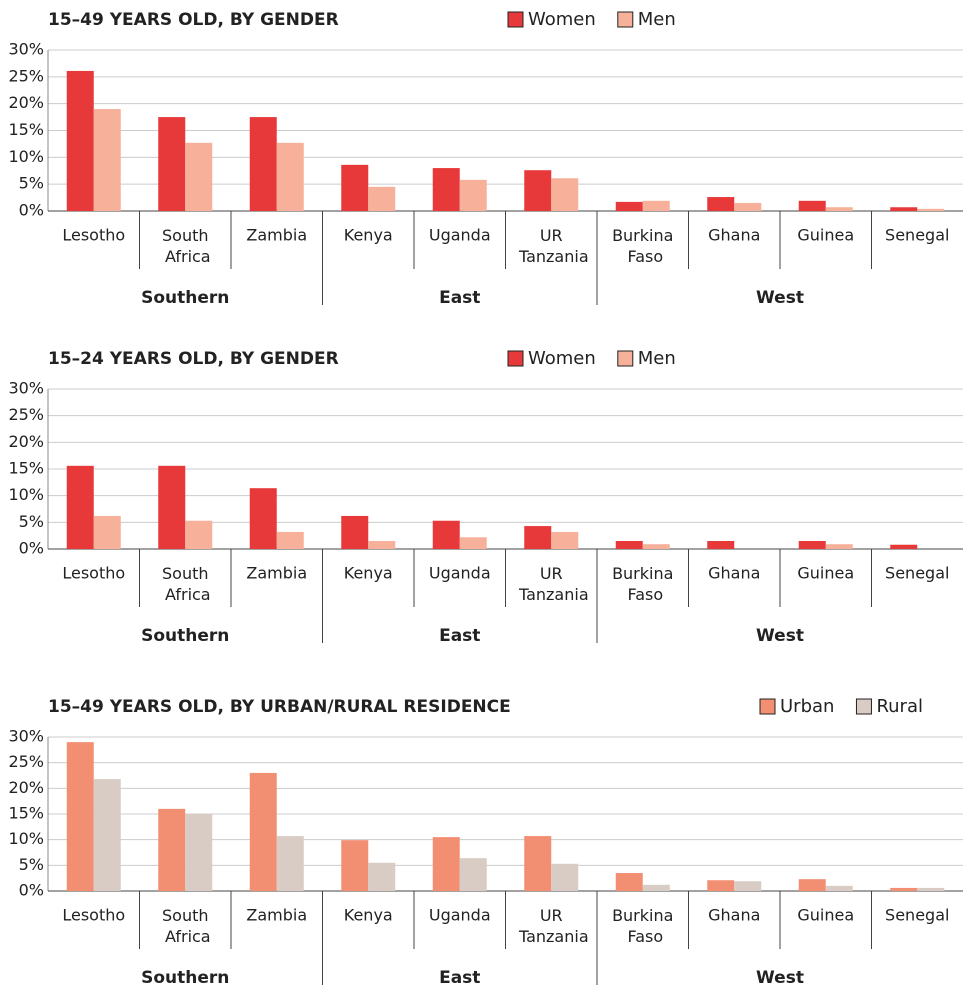 This screenshot has height=999, width=964. I want to click on x-tick-label: Senegal, so click(917, 915).